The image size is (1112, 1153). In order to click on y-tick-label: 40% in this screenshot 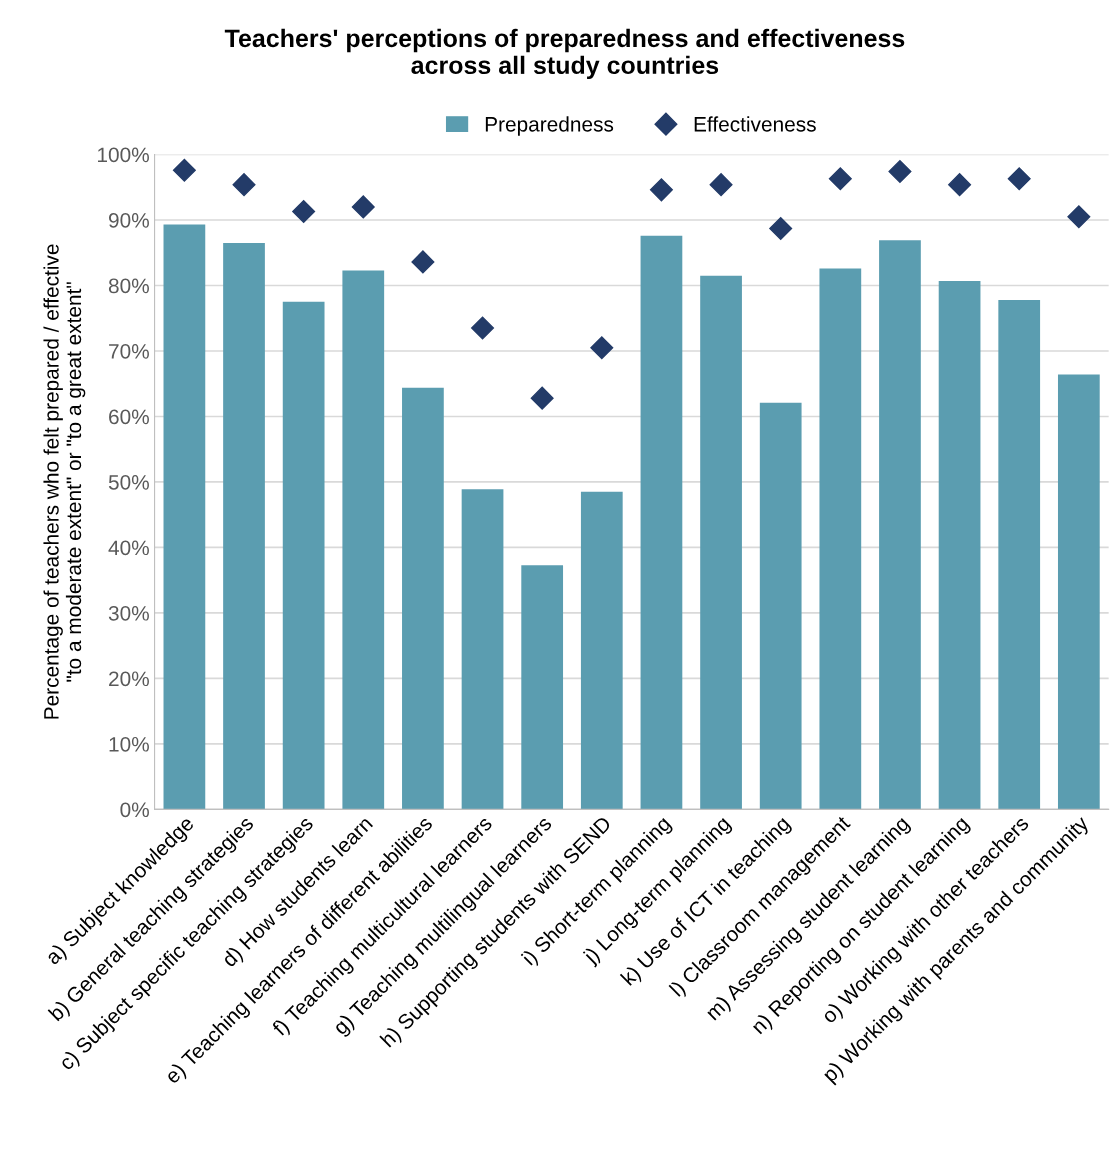, I will do `click(128, 548)`.